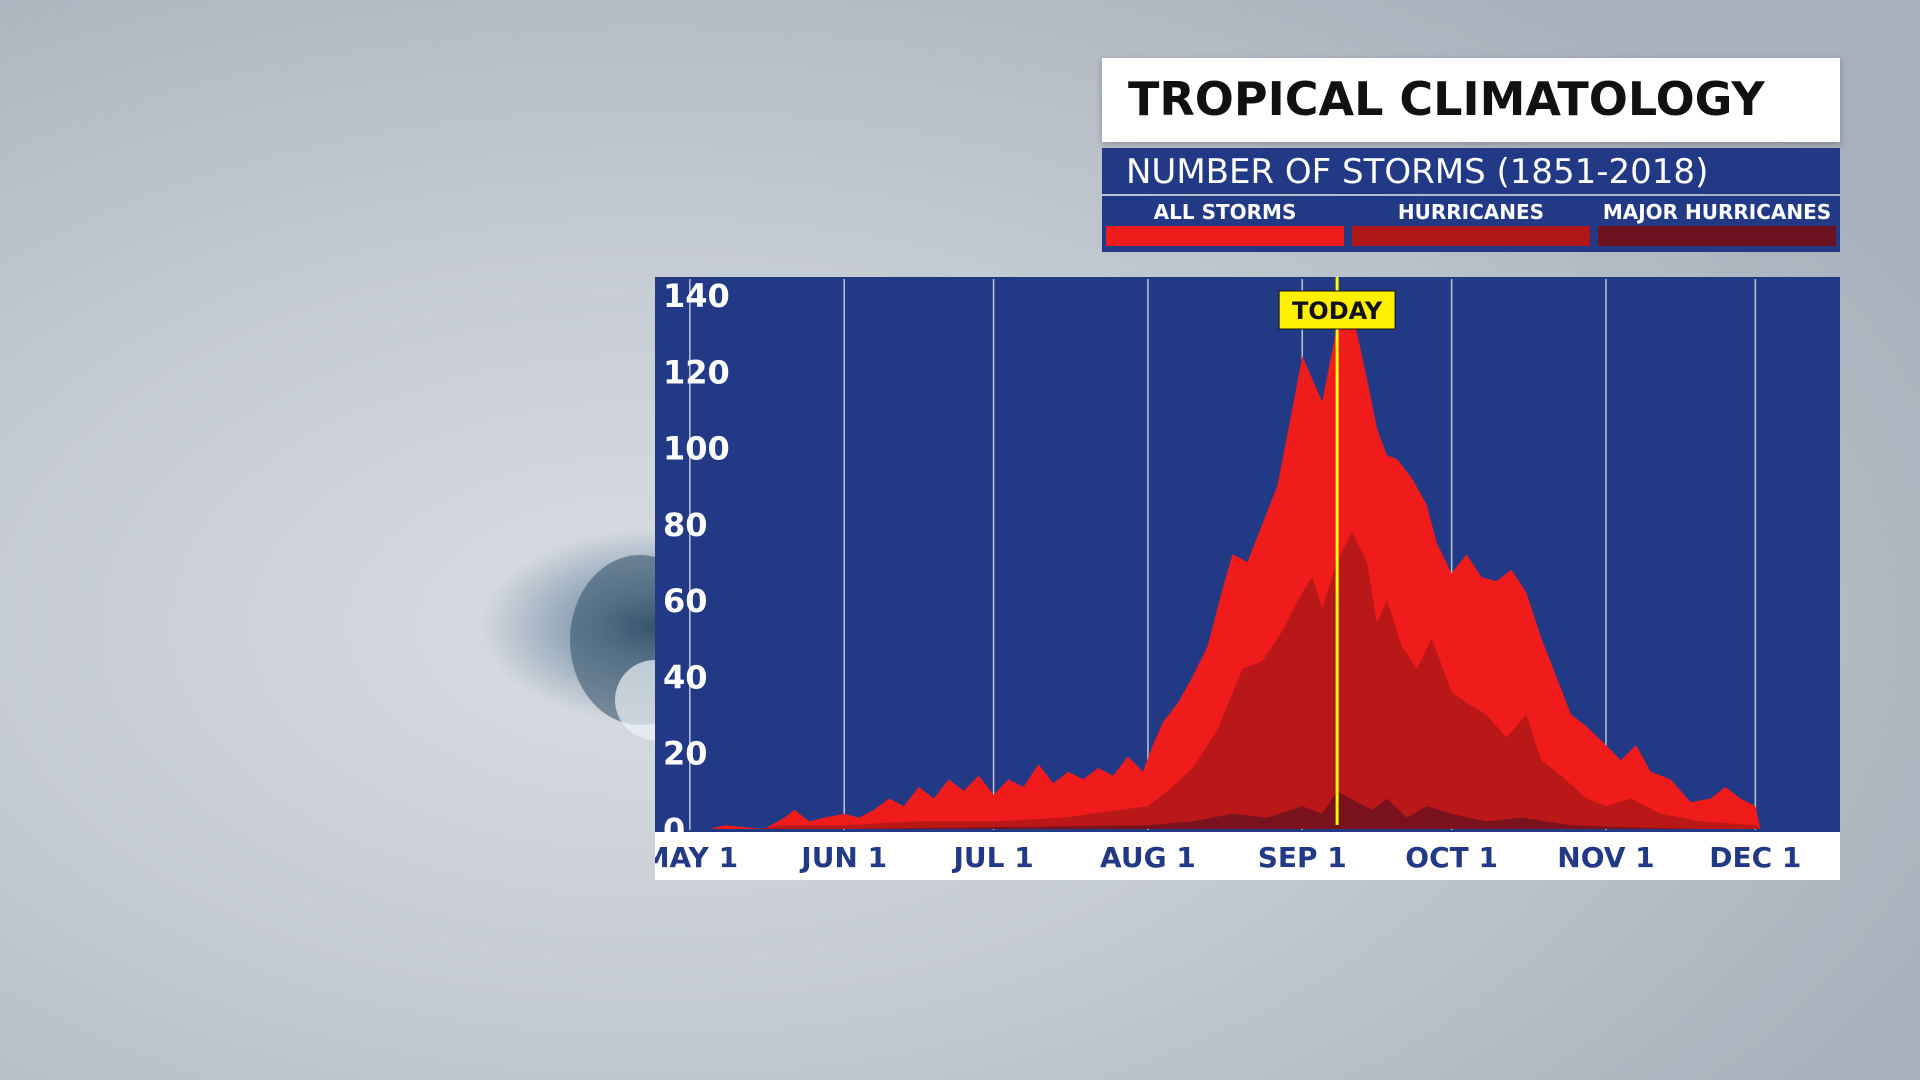 The width and height of the screenshot is (1920, 1080). I want to click on x-tick-label: NOV 1, so click(1605, 857).